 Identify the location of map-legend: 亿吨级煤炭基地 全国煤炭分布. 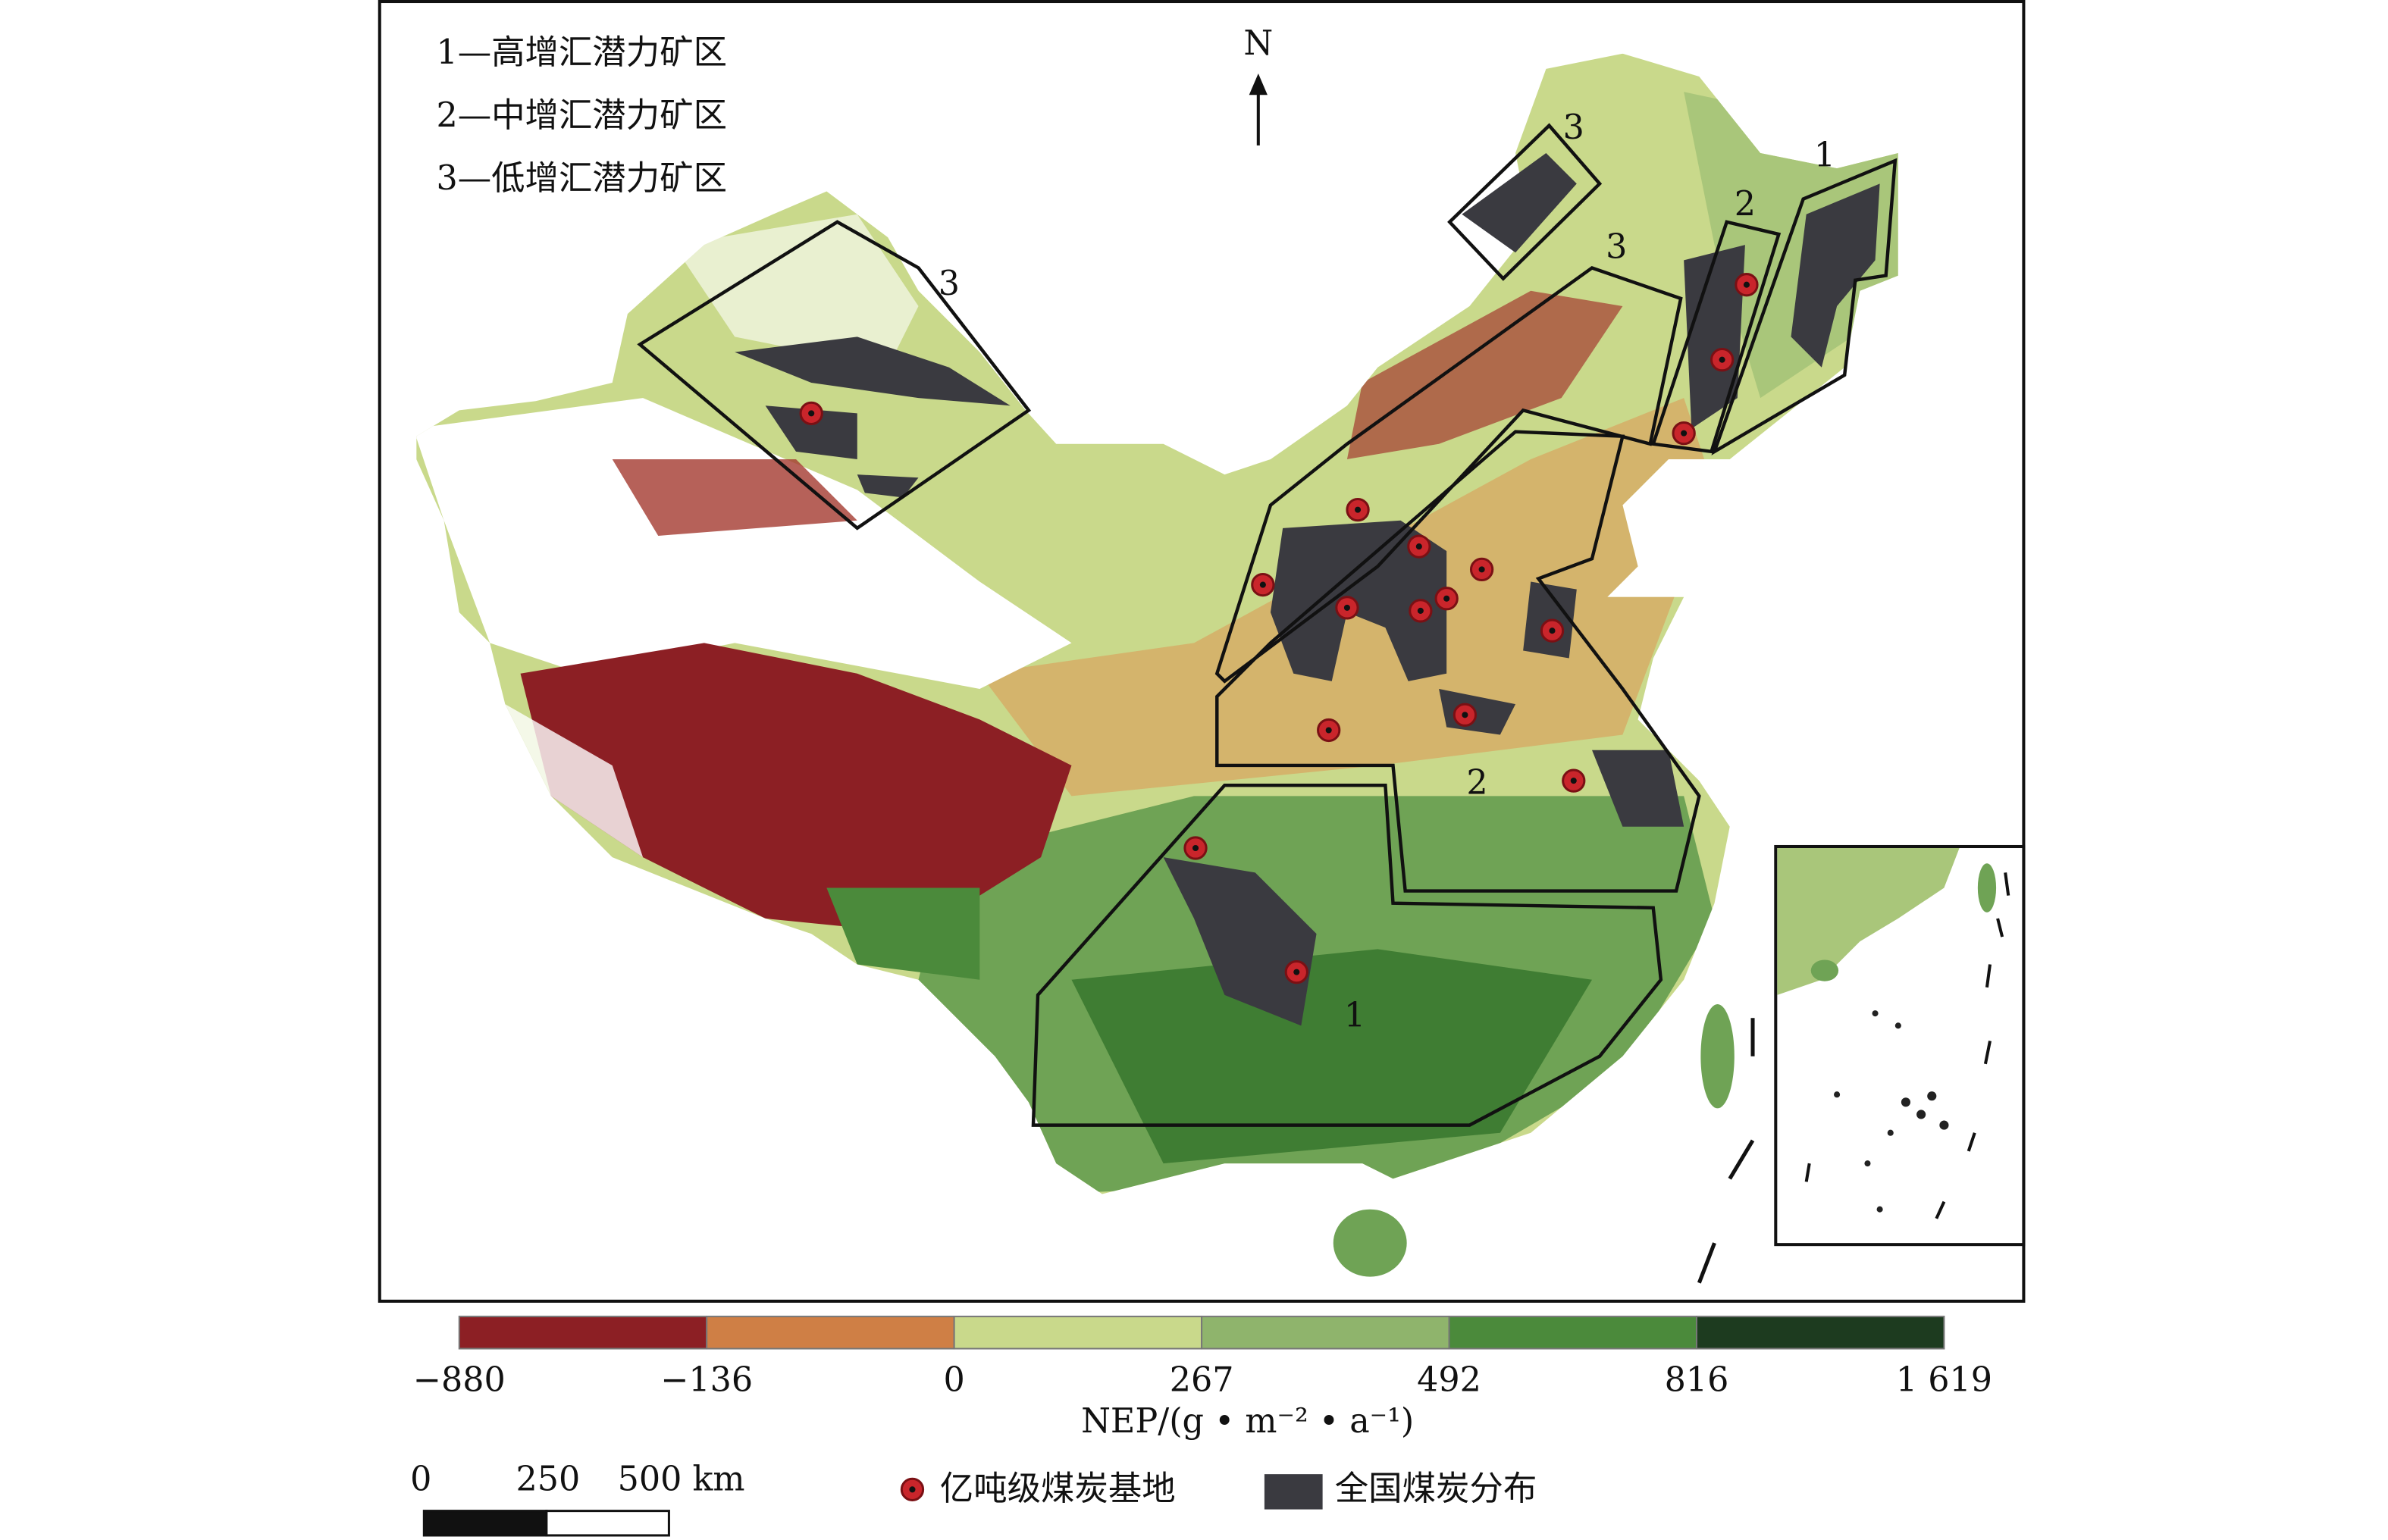
(1218, 1490).